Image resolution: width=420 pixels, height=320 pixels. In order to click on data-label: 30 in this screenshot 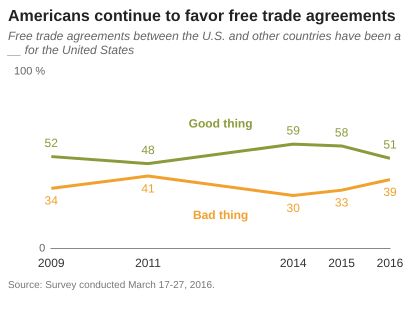, I will do `click(293, 207)`.